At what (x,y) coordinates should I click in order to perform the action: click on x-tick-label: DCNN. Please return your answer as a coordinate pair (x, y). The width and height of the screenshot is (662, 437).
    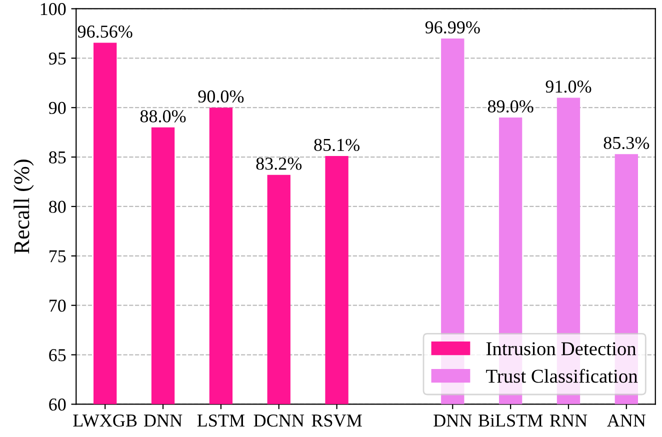
    Looking at the image, I should click on (279, 420).